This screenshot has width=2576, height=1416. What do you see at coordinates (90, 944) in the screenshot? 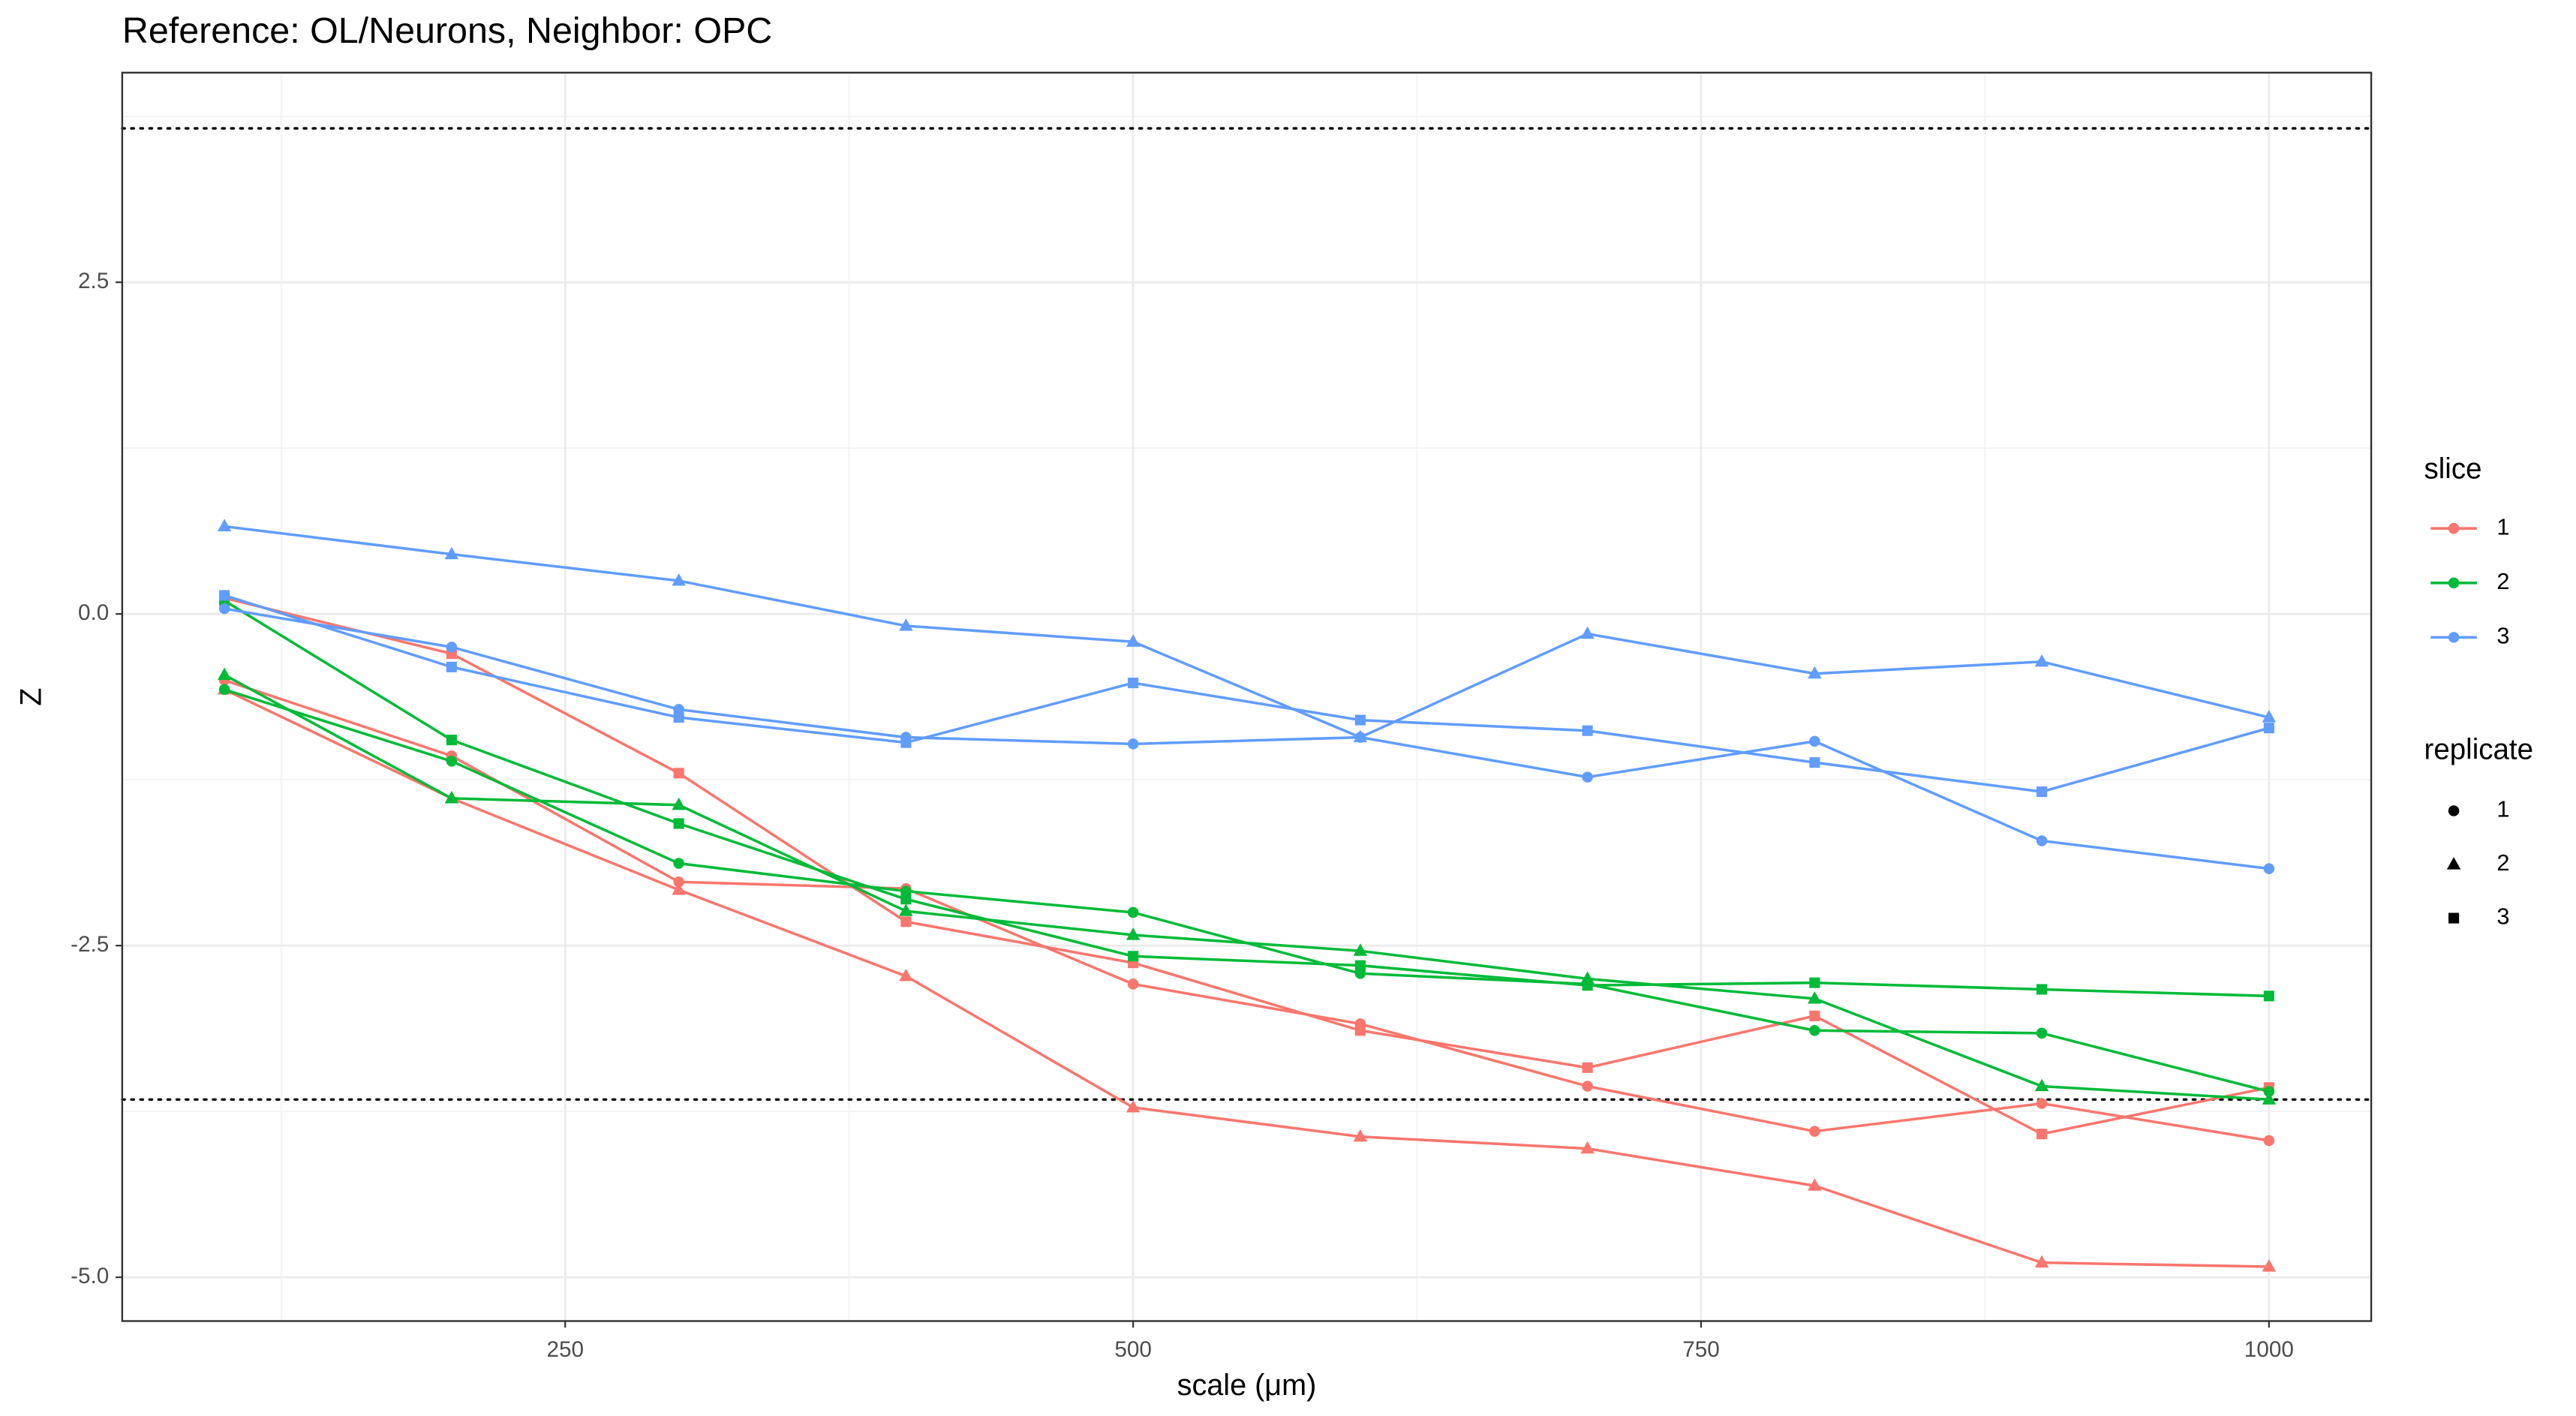
I see `y-tick-label: -2.5` at bounding box center [90, 944].